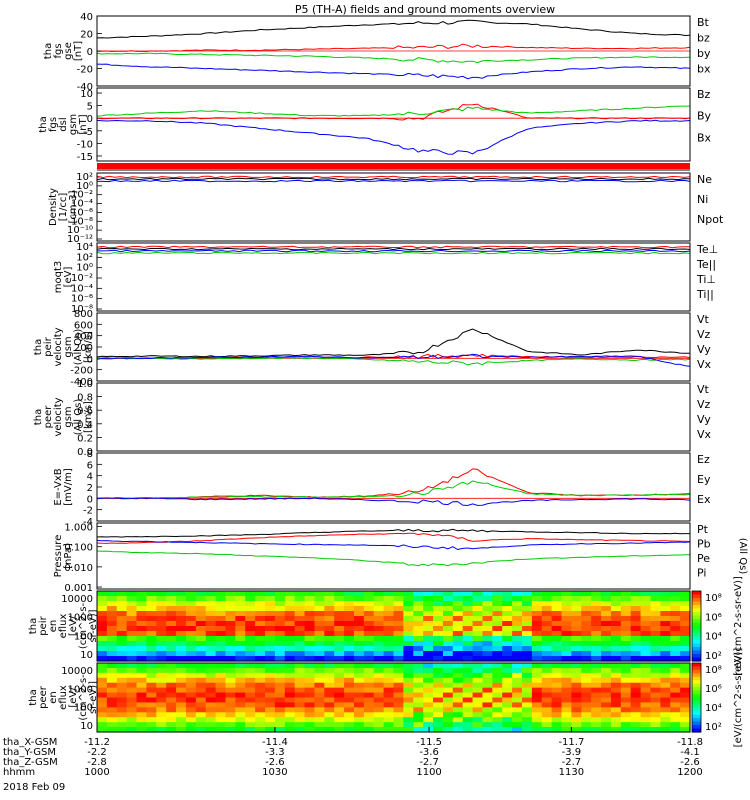 This screenshot has width=750, height=800. Describe the element at coordinates (78, 51) in the screenshot. I see `y-axis-label: [nT]` at that location.